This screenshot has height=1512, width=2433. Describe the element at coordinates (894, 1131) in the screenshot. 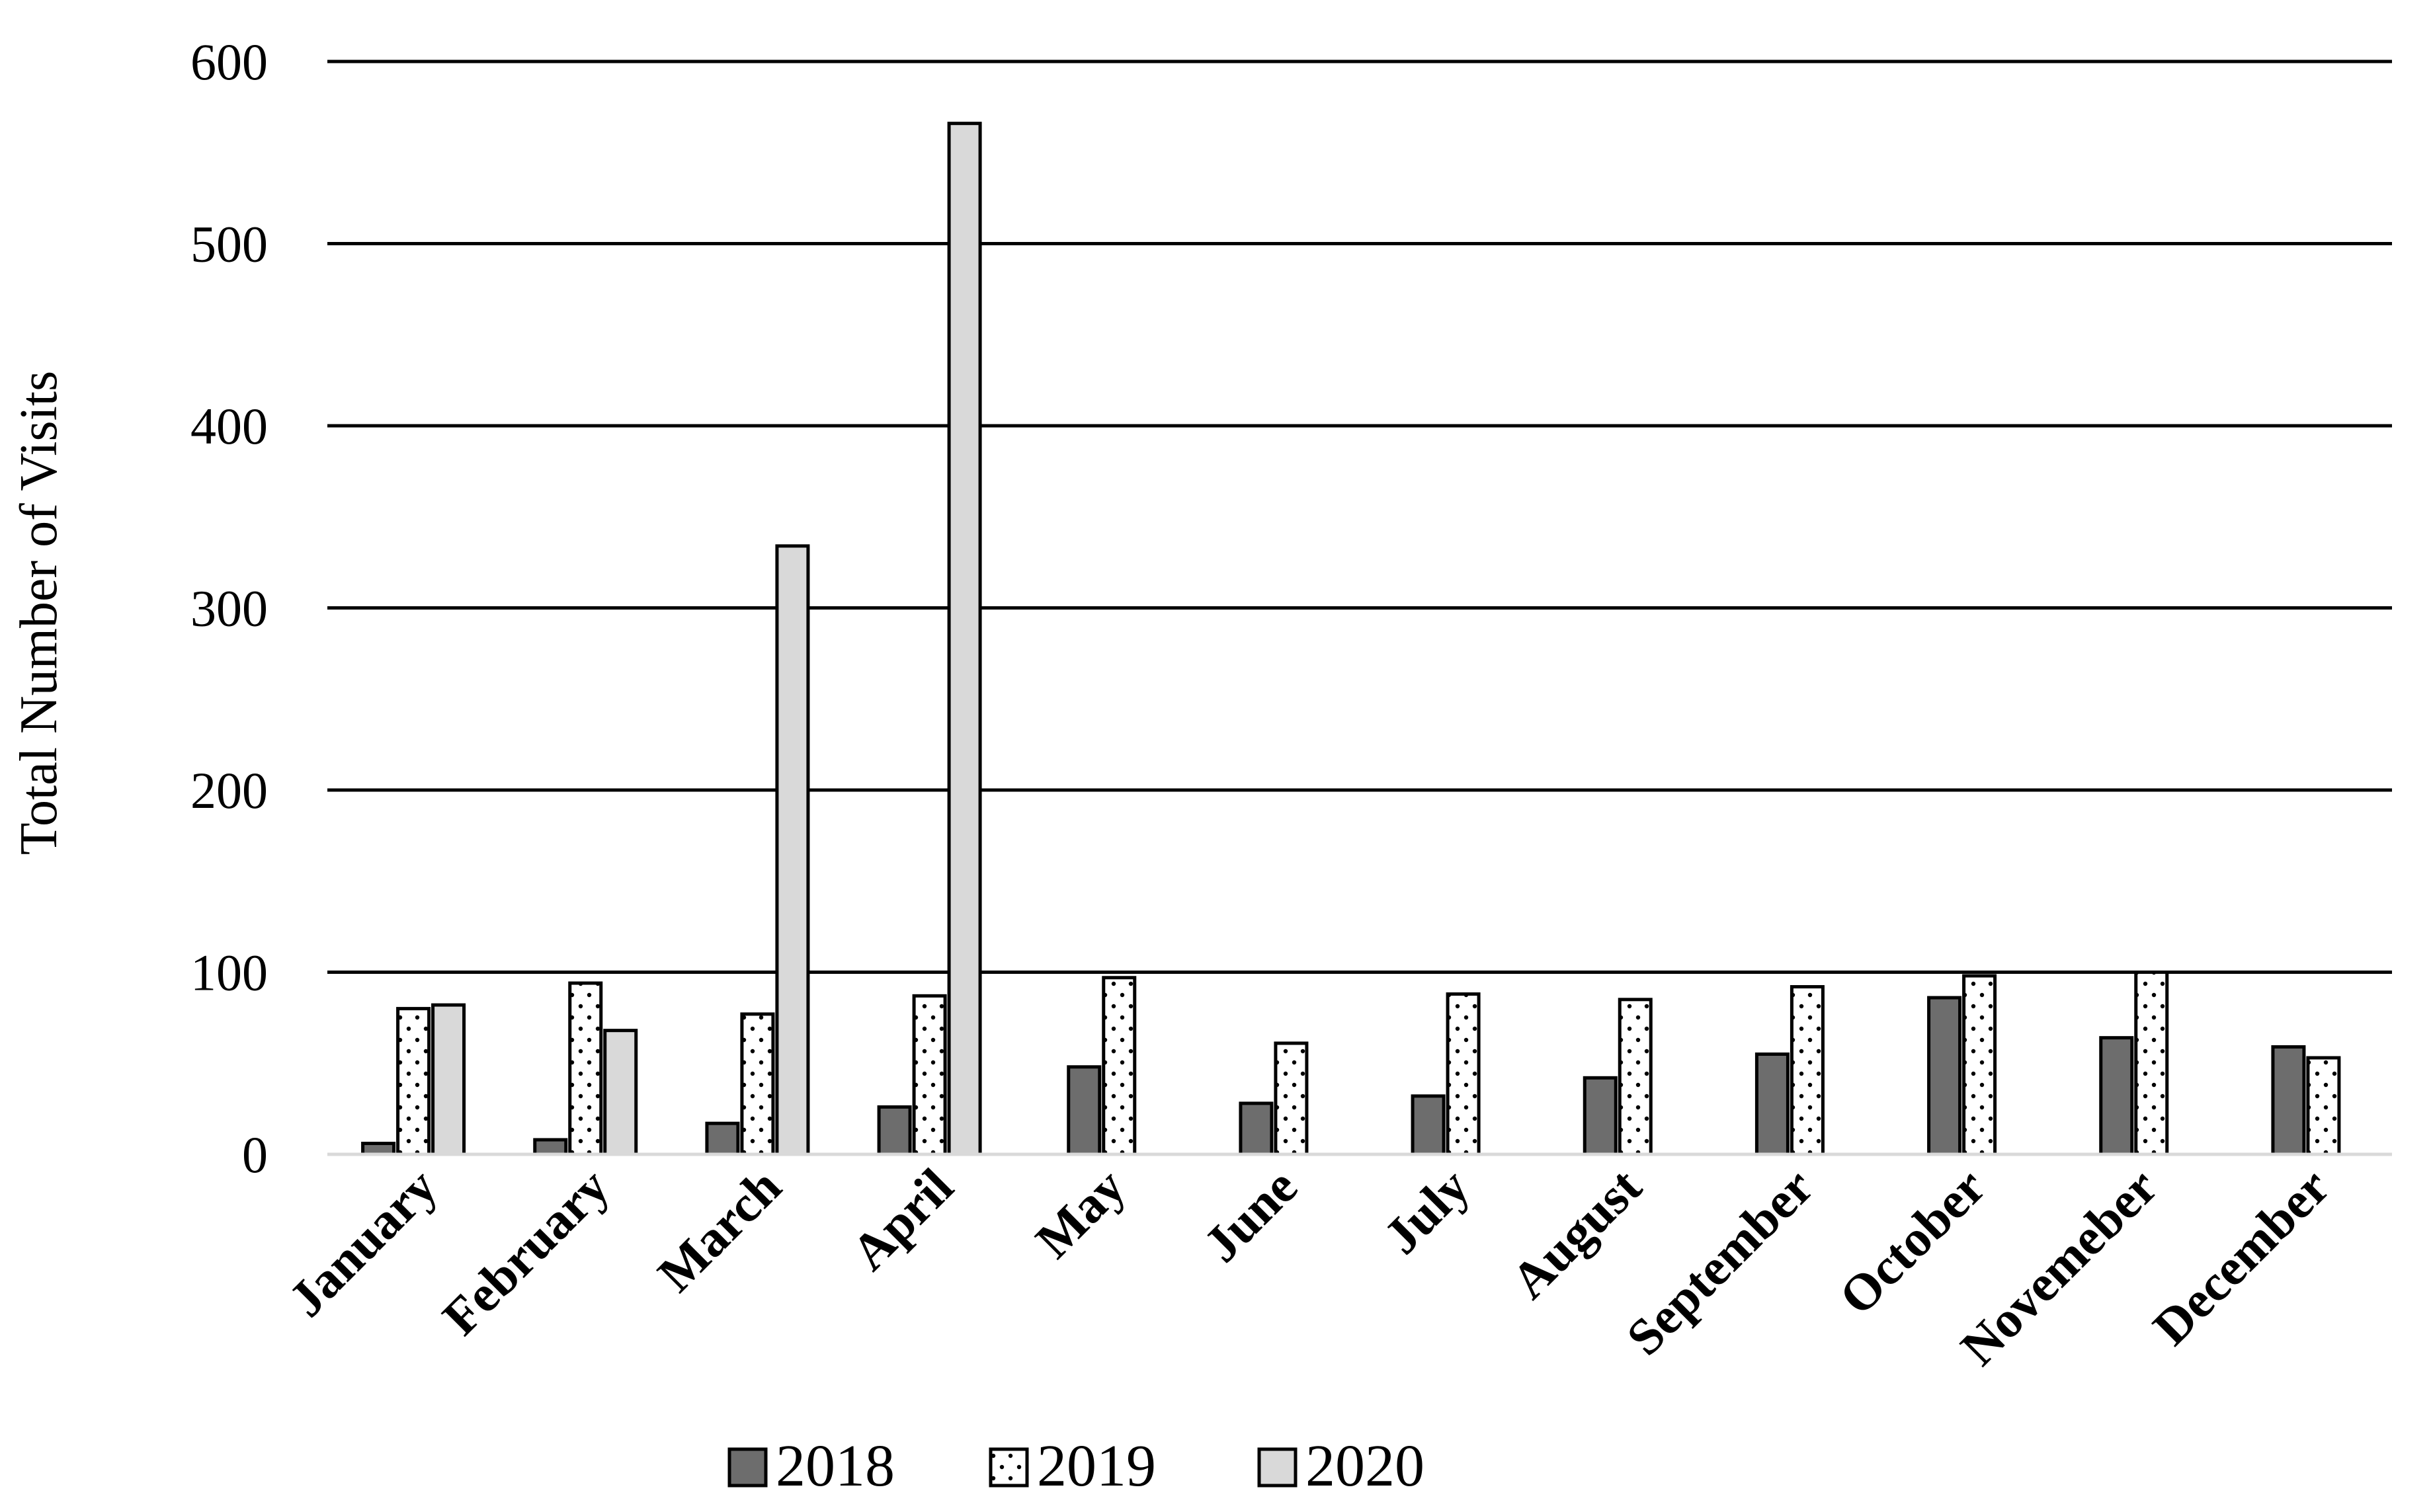

I see `bar-2018-april` at that location.